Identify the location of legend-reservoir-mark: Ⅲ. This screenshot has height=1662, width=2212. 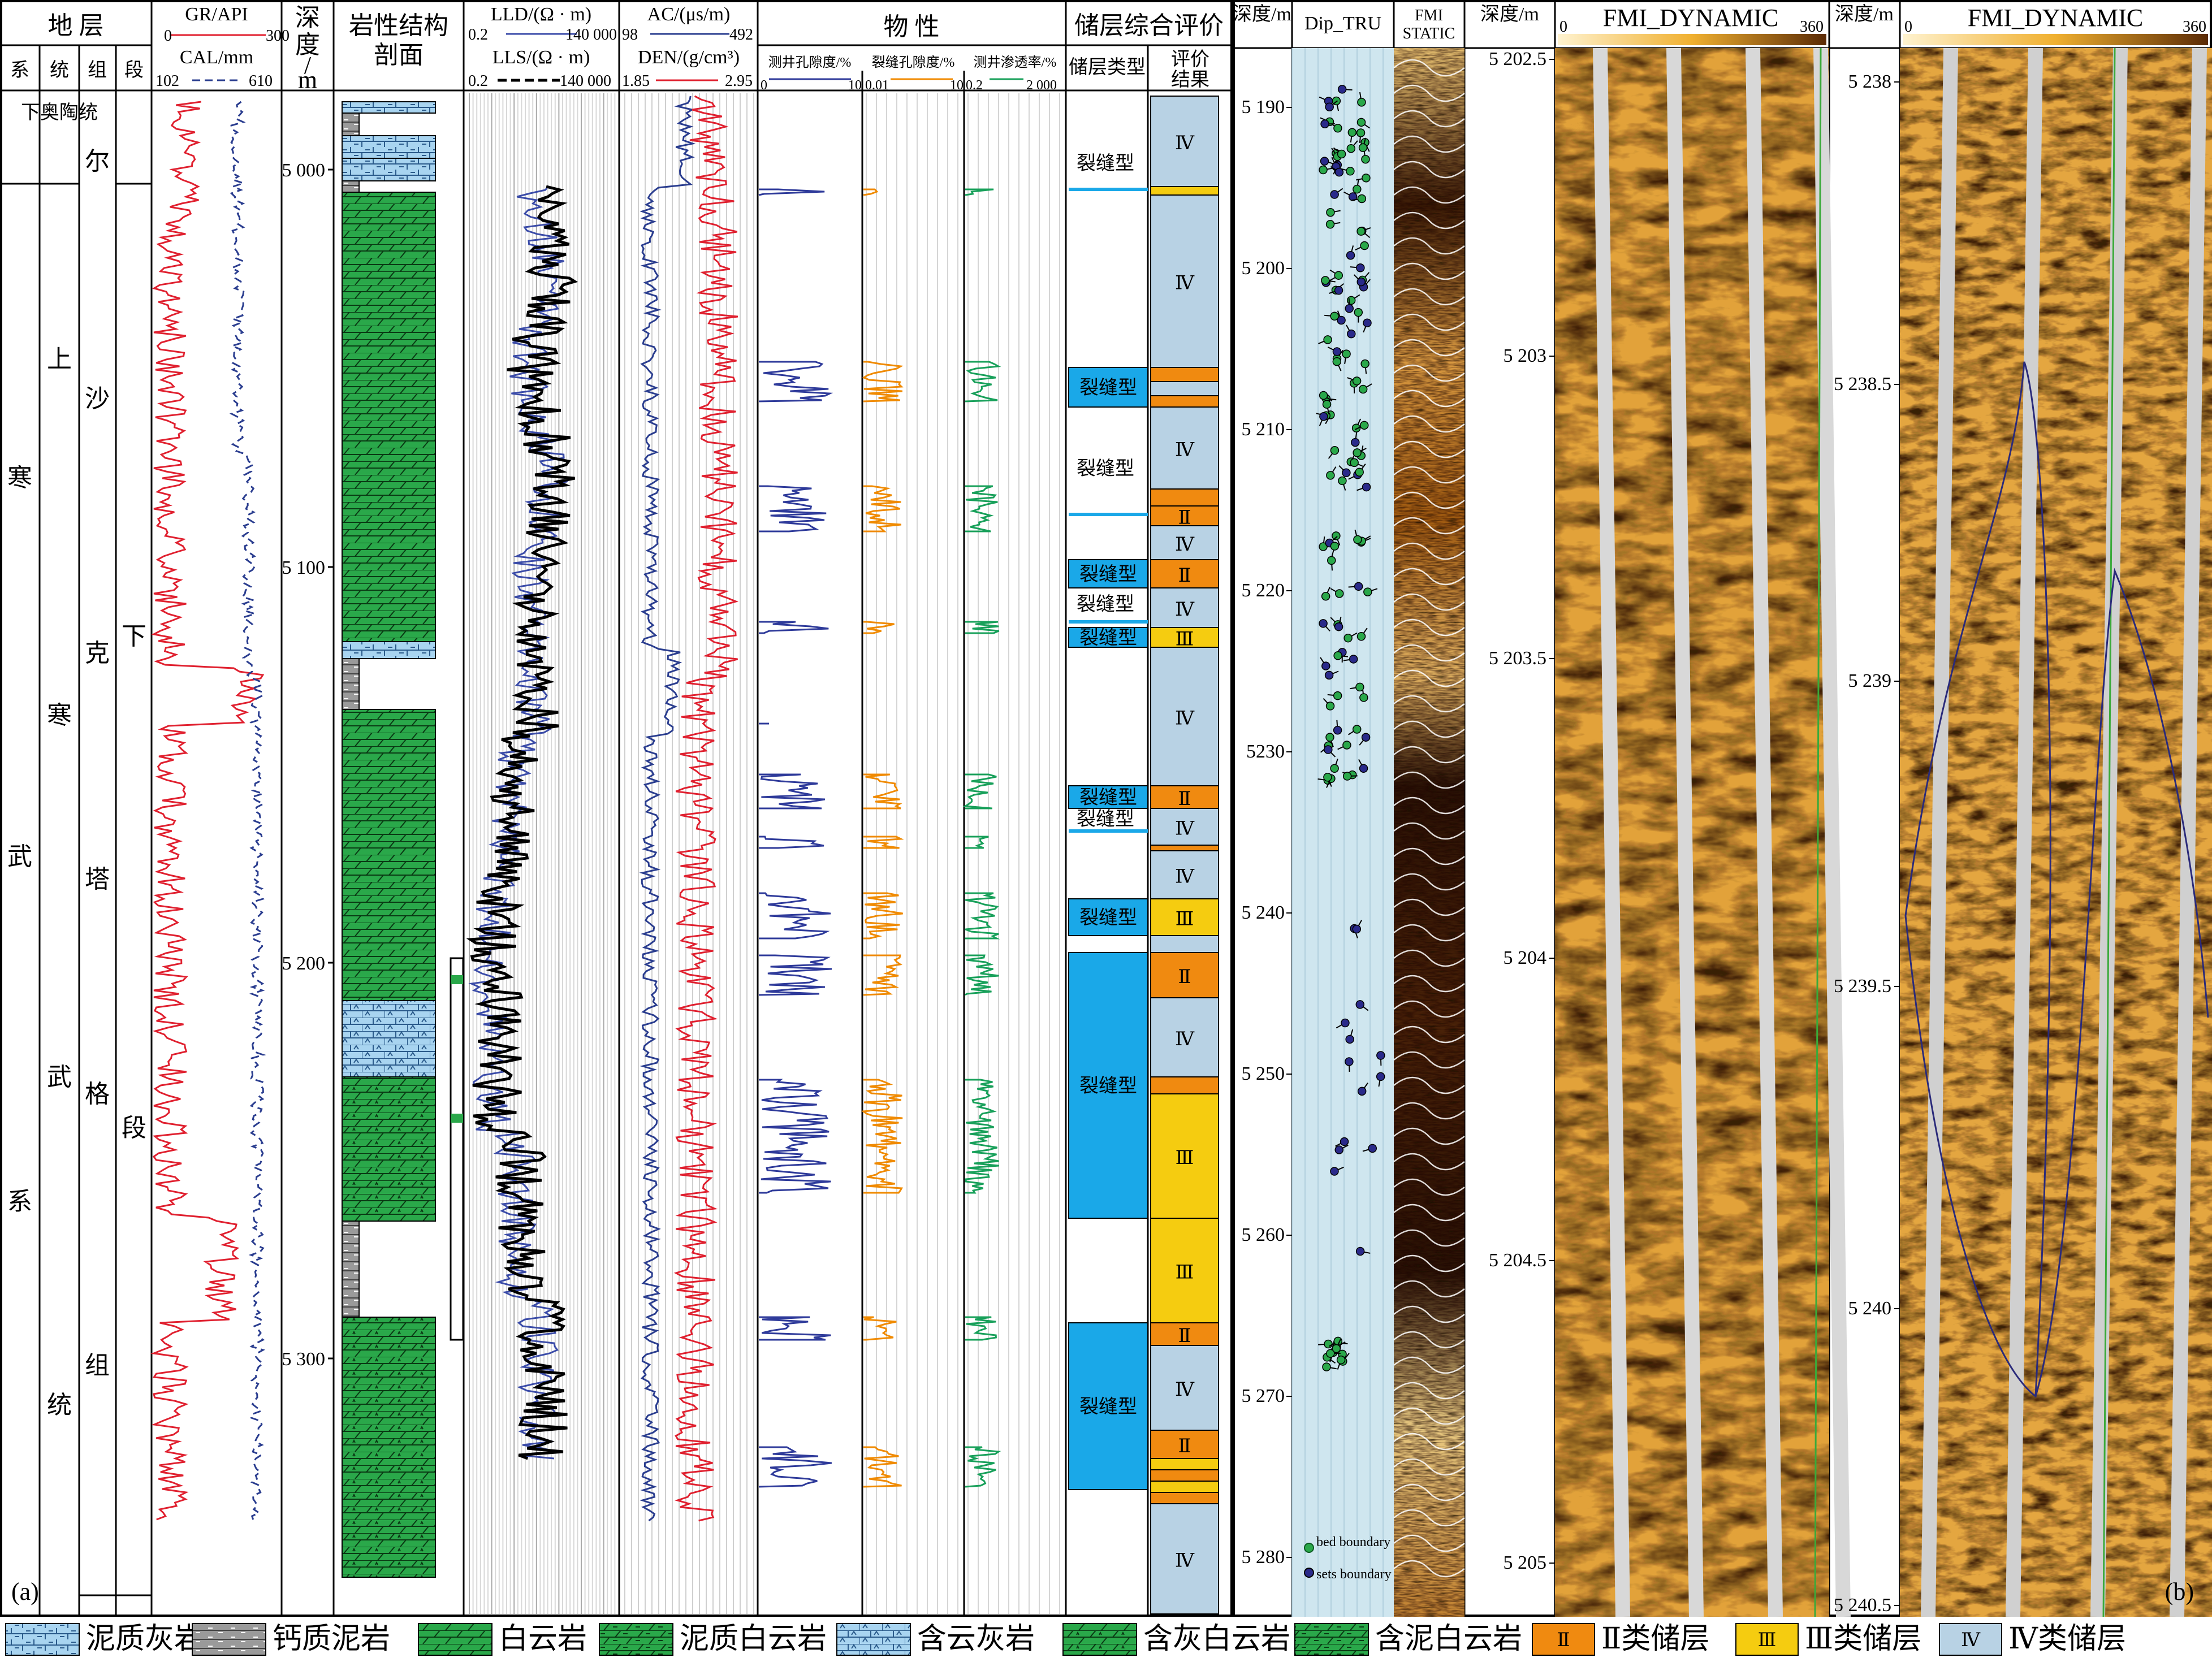
(1767, 1640).